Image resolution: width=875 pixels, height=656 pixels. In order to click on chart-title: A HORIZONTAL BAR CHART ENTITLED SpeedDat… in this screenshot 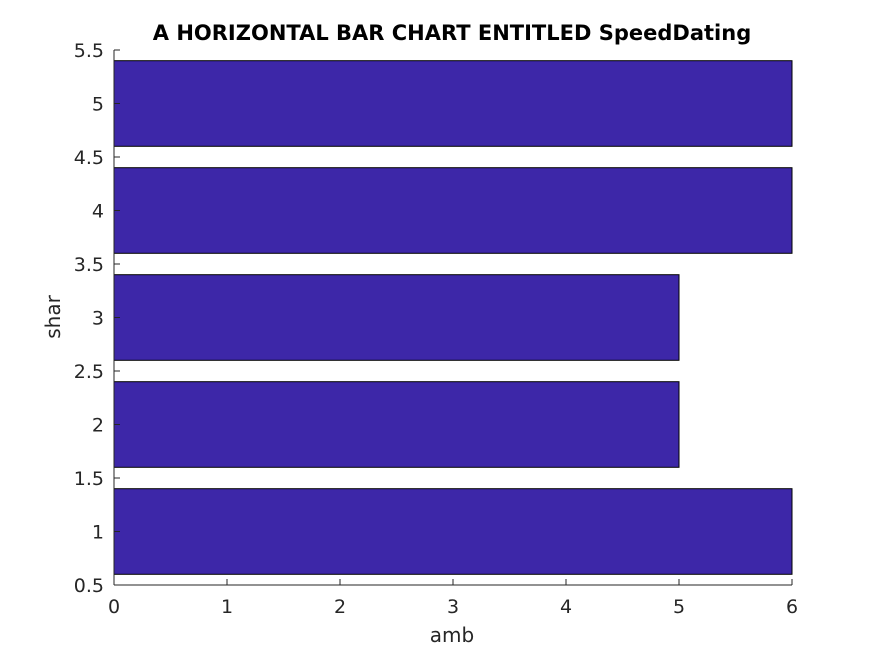, I will do `click(452, 33)`.